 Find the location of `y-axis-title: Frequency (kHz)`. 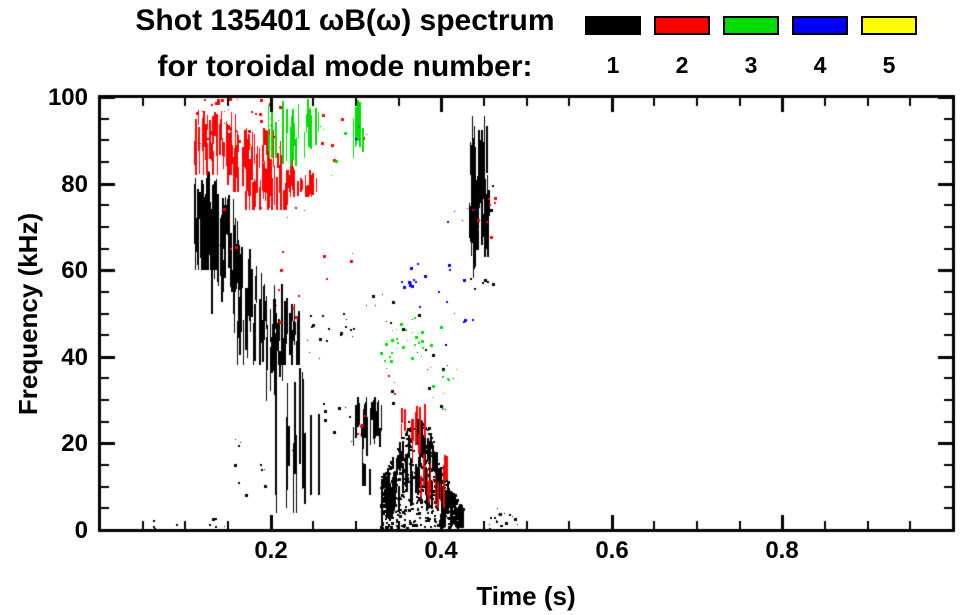

y-axis-title: Frequency (kHz) is located at coordinates (28, 314).